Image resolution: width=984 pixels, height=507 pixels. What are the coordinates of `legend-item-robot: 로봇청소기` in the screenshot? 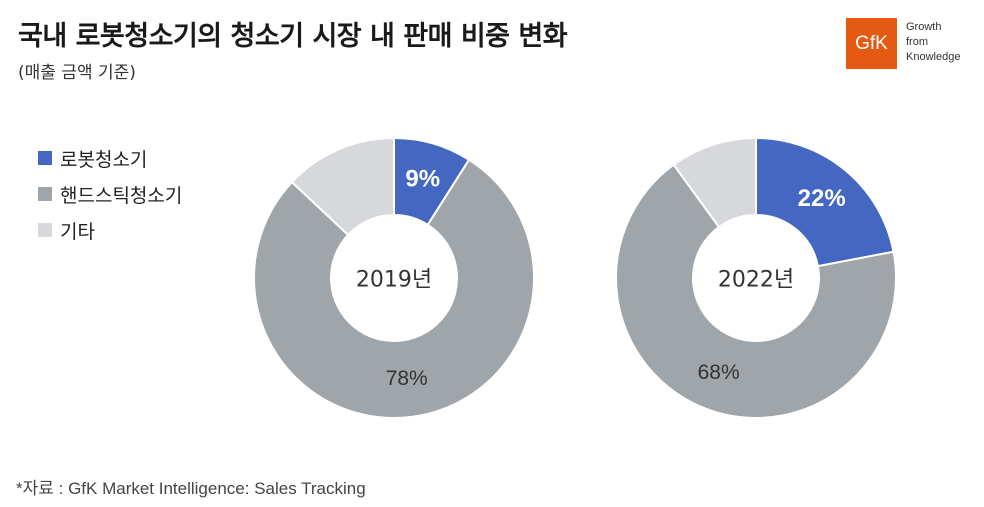 It's located at (110, 159).